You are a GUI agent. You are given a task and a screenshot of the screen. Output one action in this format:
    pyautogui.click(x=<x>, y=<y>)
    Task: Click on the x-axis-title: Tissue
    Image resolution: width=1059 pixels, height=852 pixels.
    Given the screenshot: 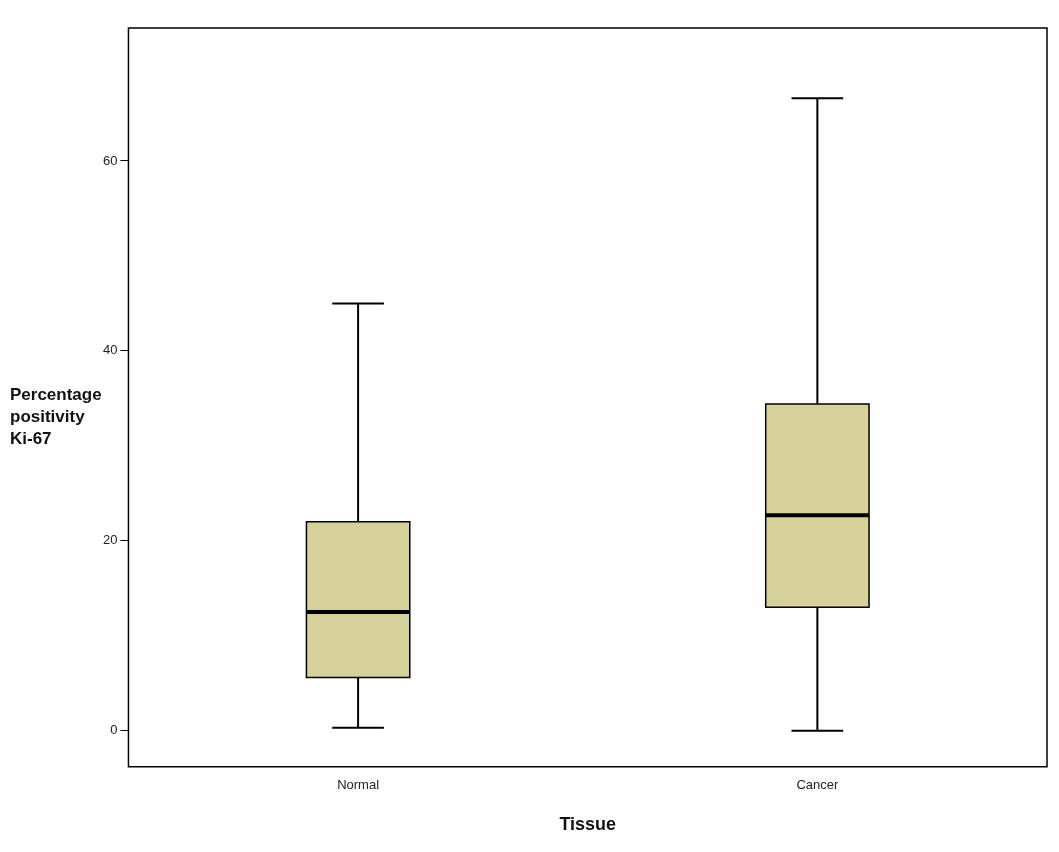 What is the action you would take?
    pyautogui.click(x=588, y=824)
    